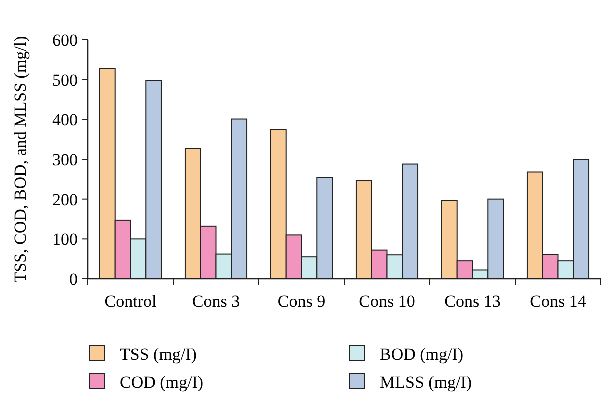 The width and height of the screenshot is (611, 400). I want to click on y-tick-label: 0, so click(74, 279).